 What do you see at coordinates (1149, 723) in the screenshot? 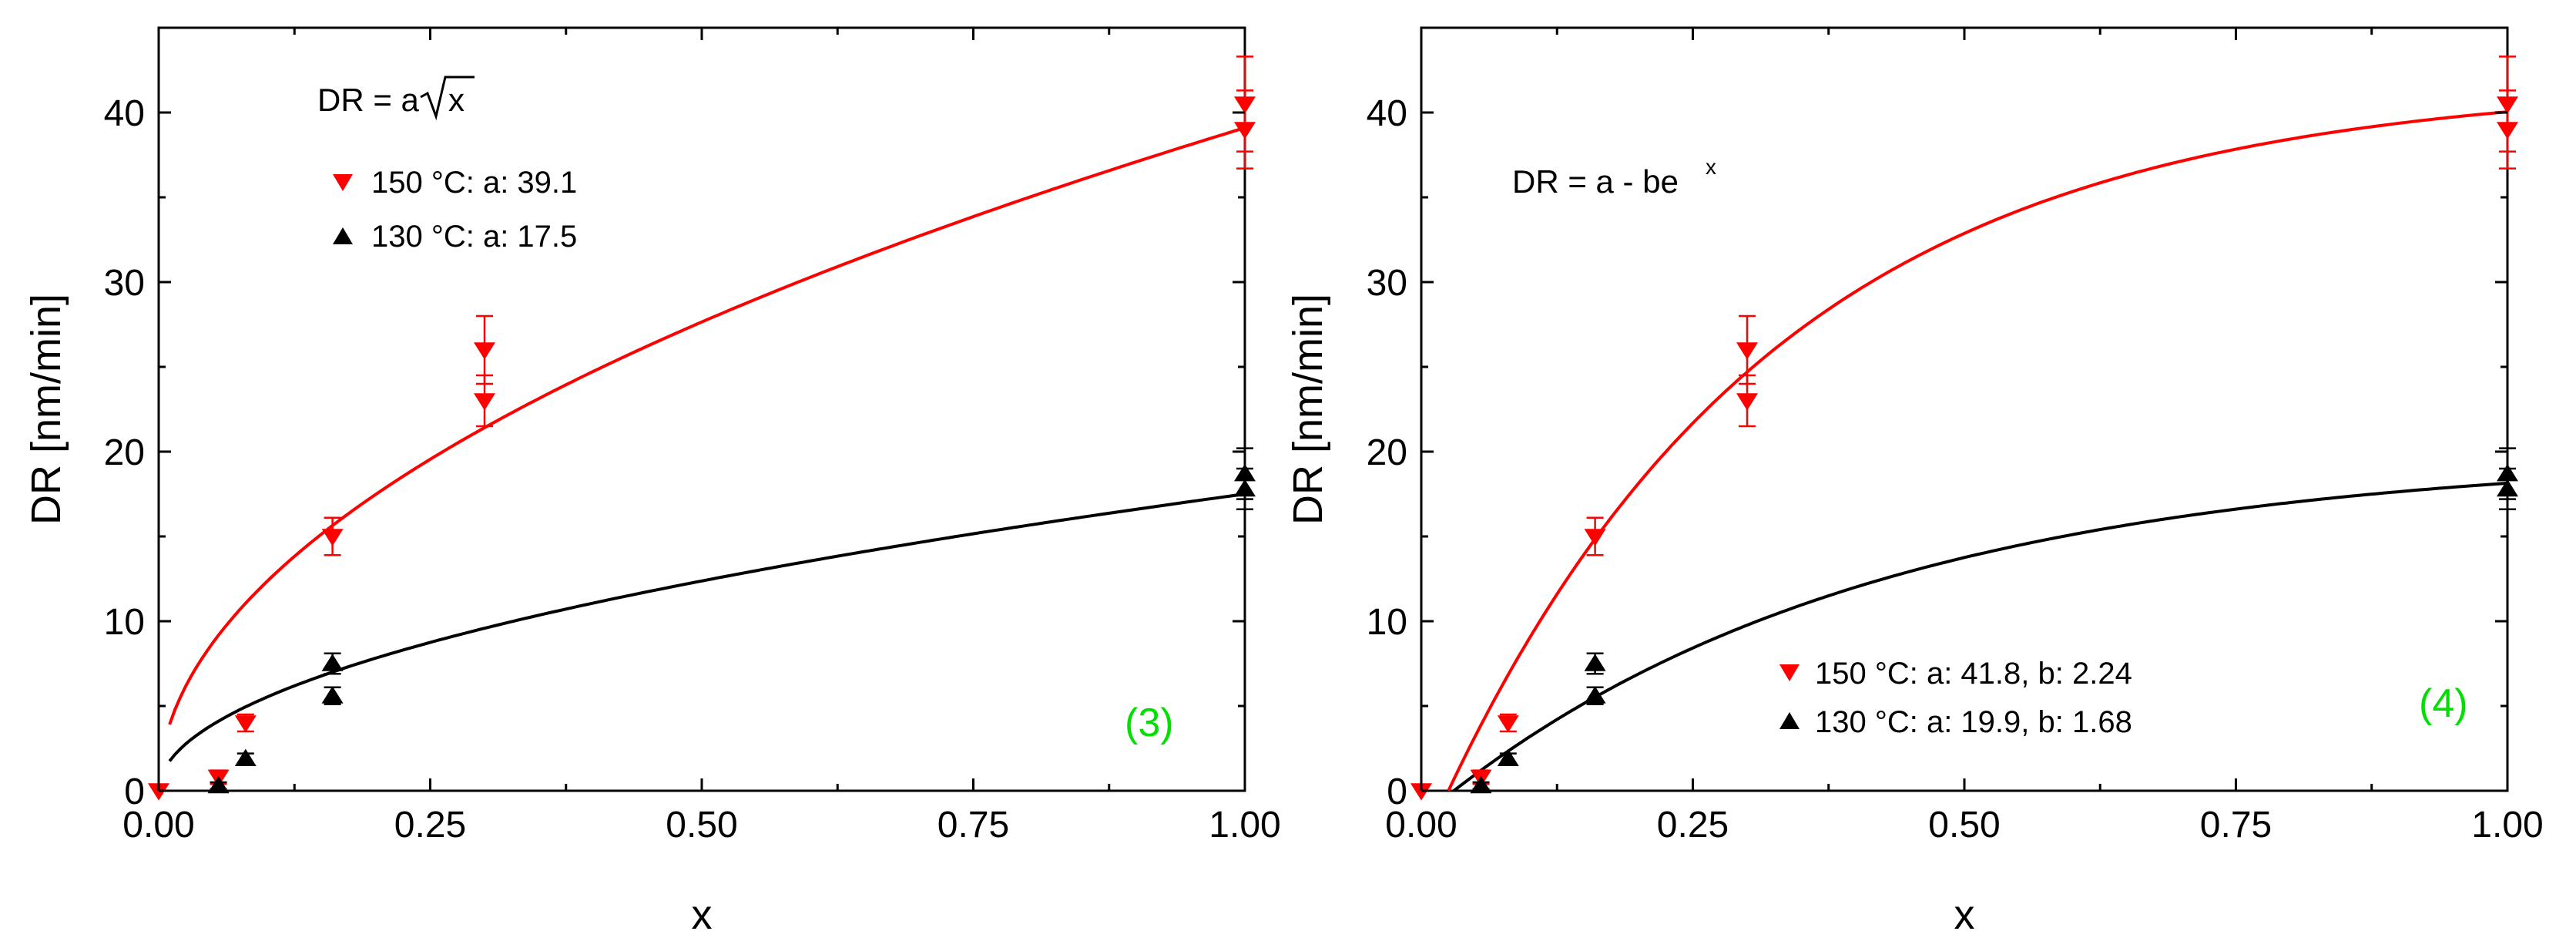
I see `panel-label: (3)` at bounding box center [1149, 723].